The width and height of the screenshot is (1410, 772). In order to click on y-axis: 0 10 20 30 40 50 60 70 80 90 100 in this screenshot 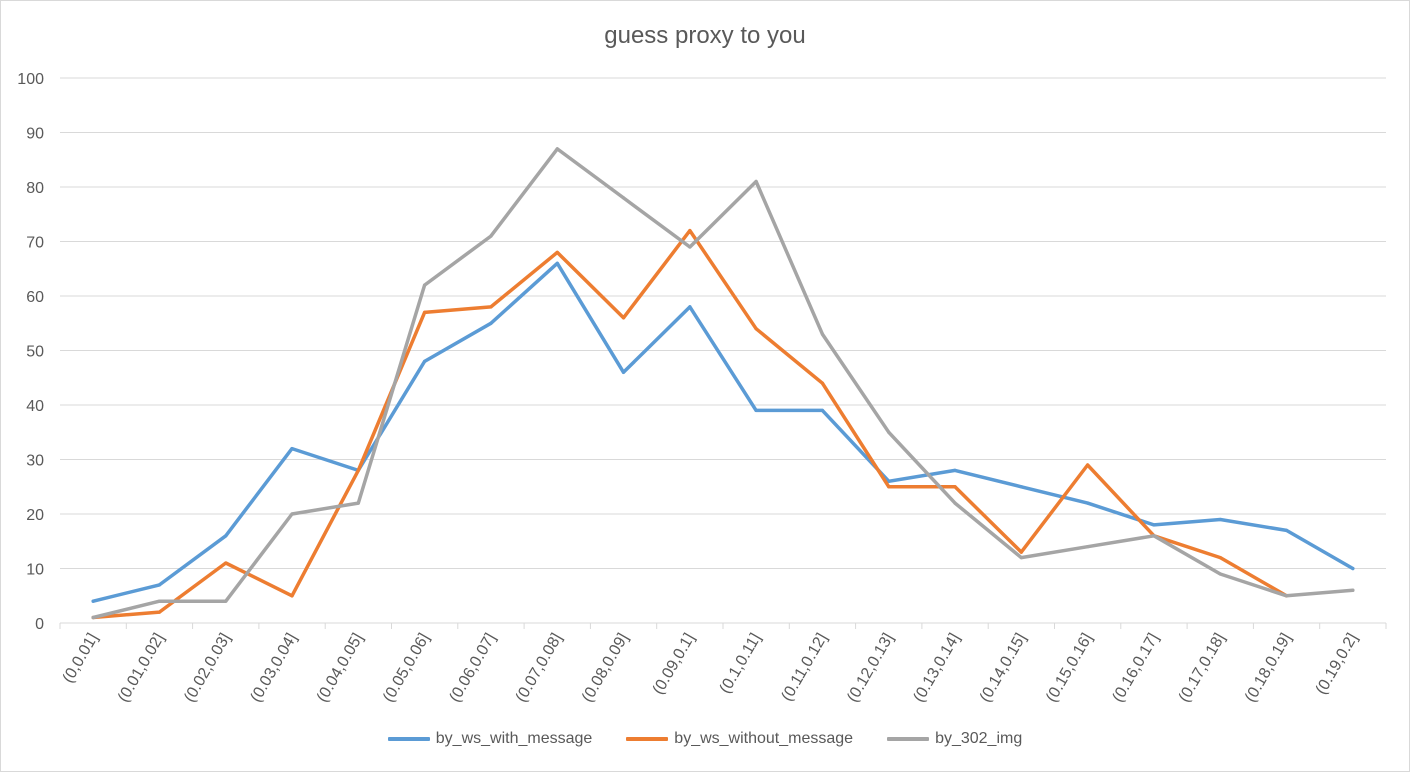, I will do `click(30, 352)`.